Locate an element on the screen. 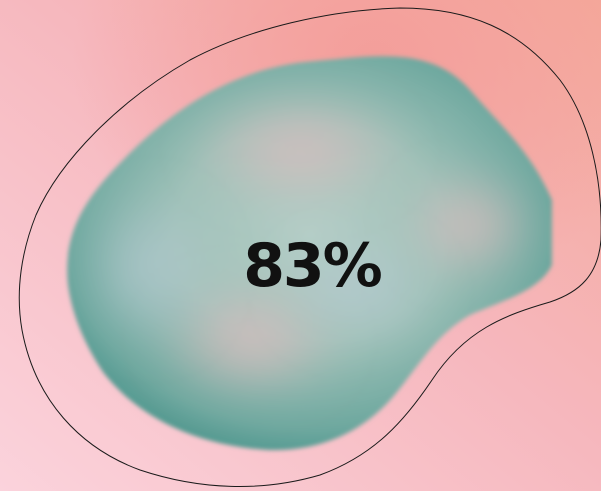 The width and height of the screenshot is (601, 491). progress-percent-label: 83% is located at coordinates (313, 266).